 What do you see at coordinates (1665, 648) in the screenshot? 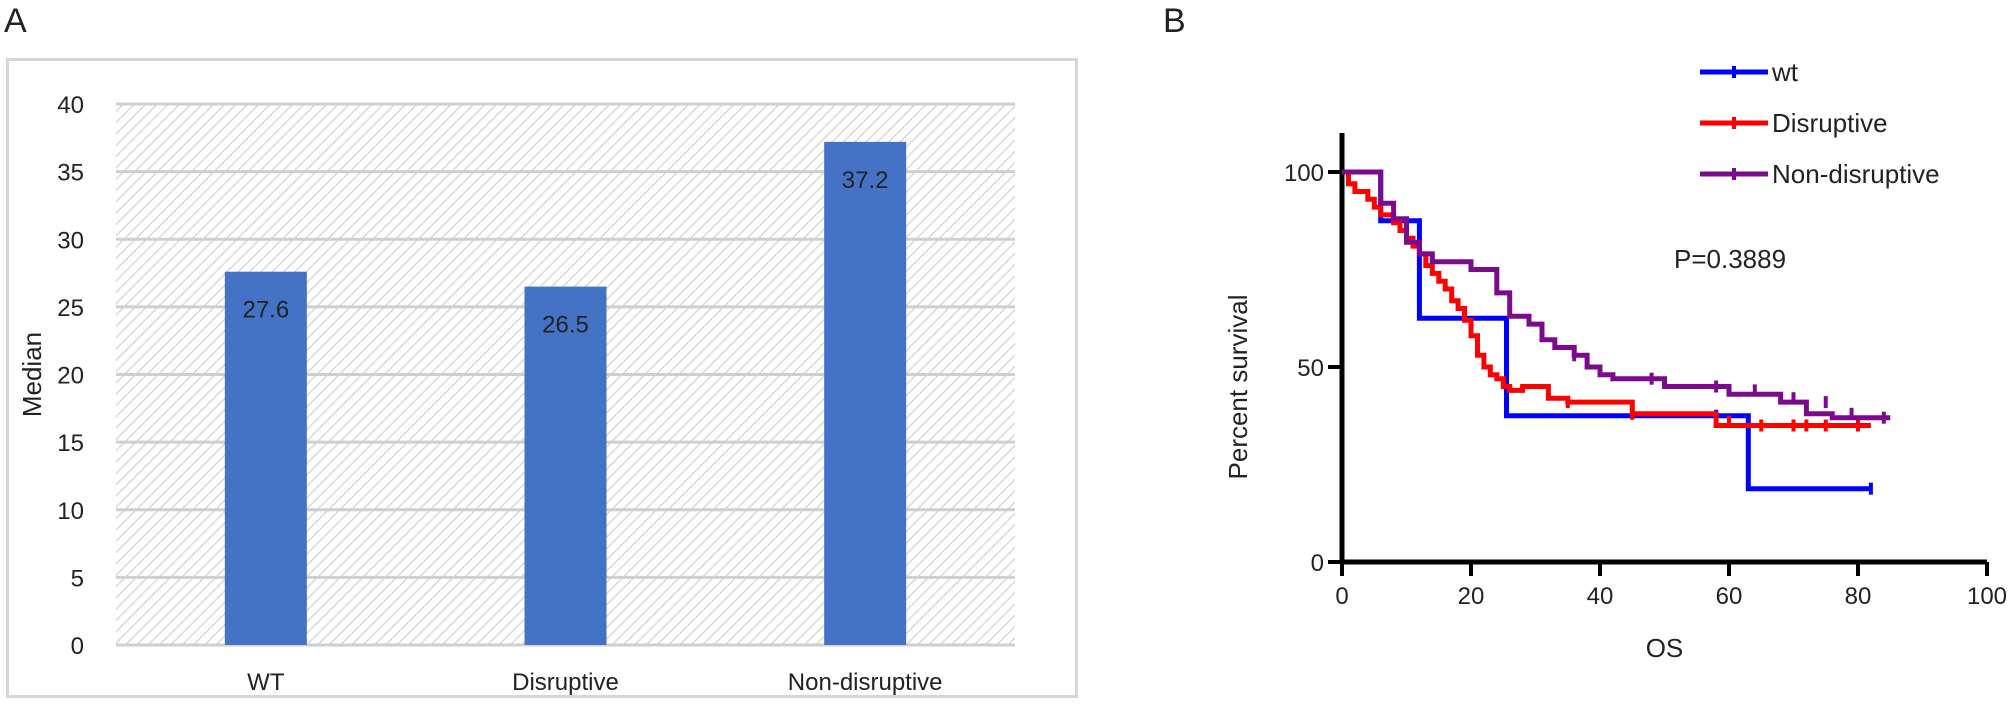
I see `x-axis-label: OS` at bounding box center [1665, 648].